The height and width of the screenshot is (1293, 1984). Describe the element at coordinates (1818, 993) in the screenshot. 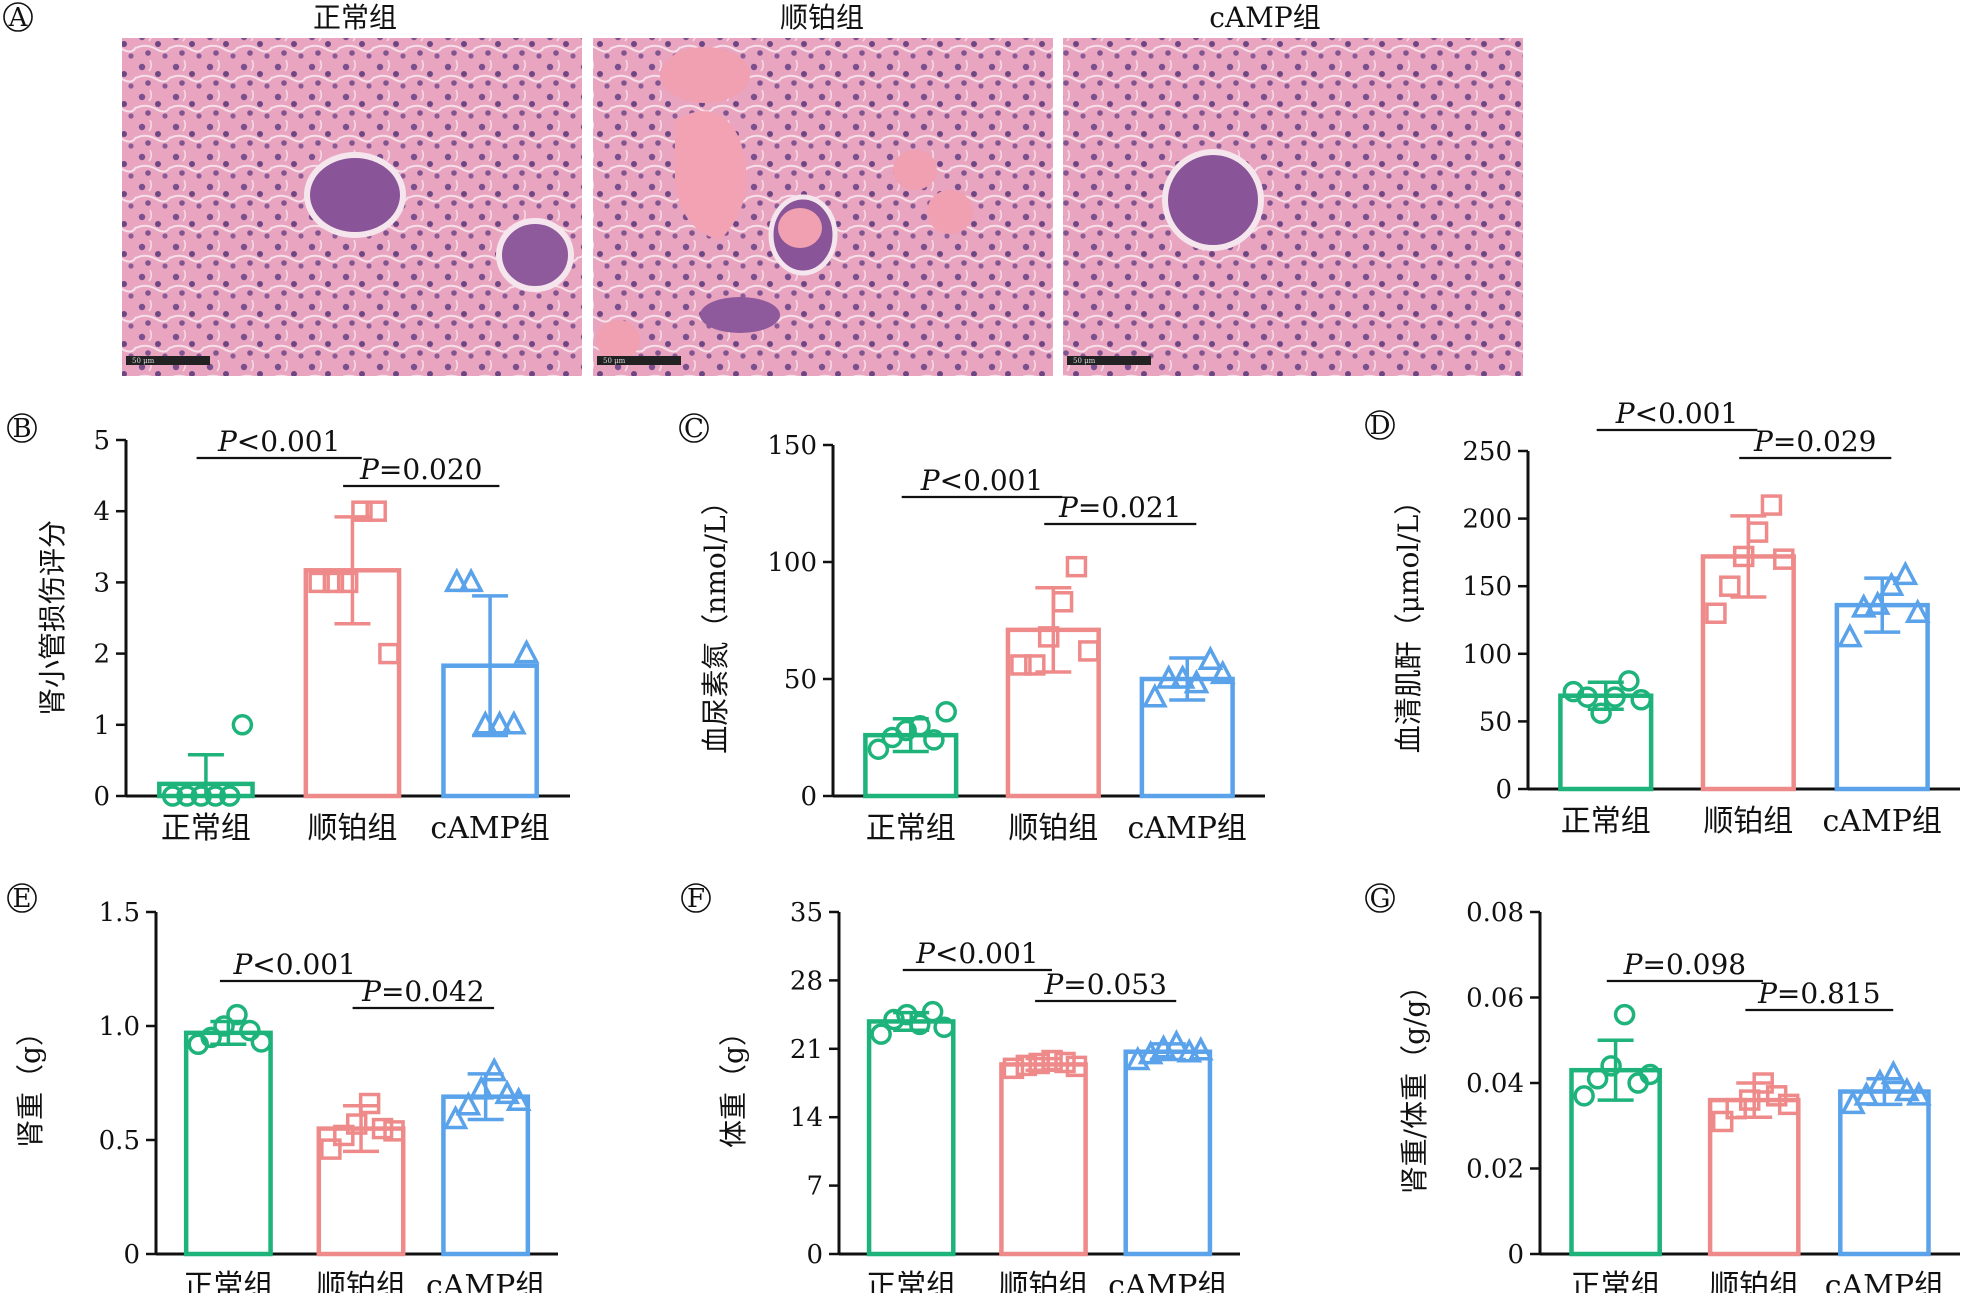

I see `p-value-label-1: P=0.815` at that location.